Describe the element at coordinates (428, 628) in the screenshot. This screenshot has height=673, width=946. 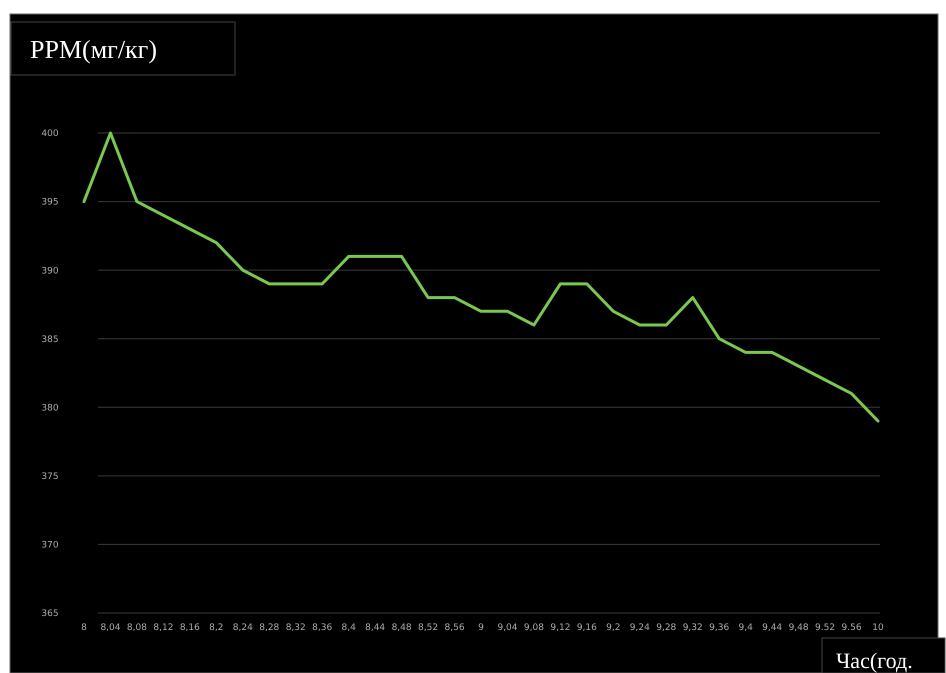
I see `x-tick-label: 8,52` at that location.